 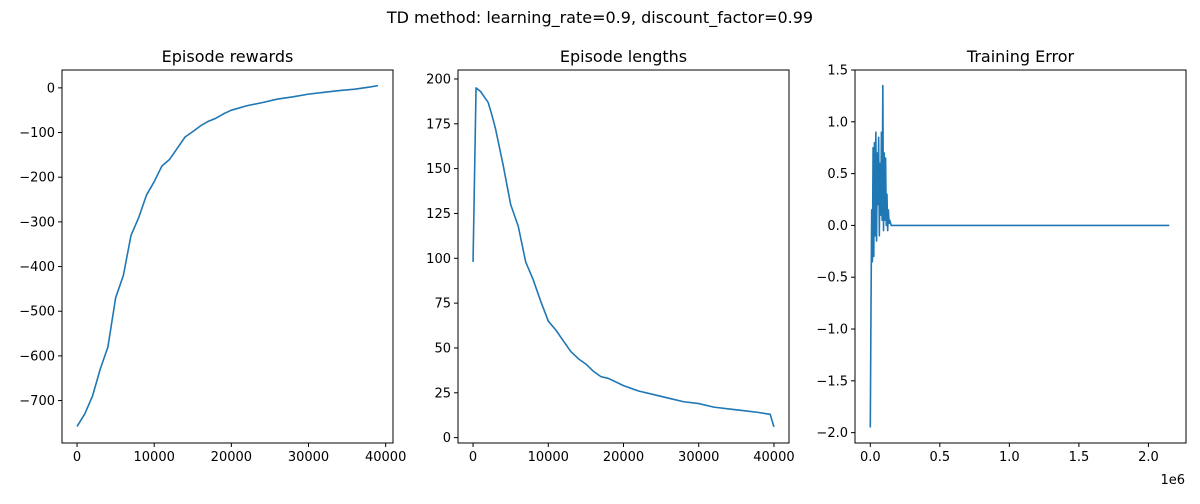 I want to click on y-tick-label: 125, so click(x=438, y=214).